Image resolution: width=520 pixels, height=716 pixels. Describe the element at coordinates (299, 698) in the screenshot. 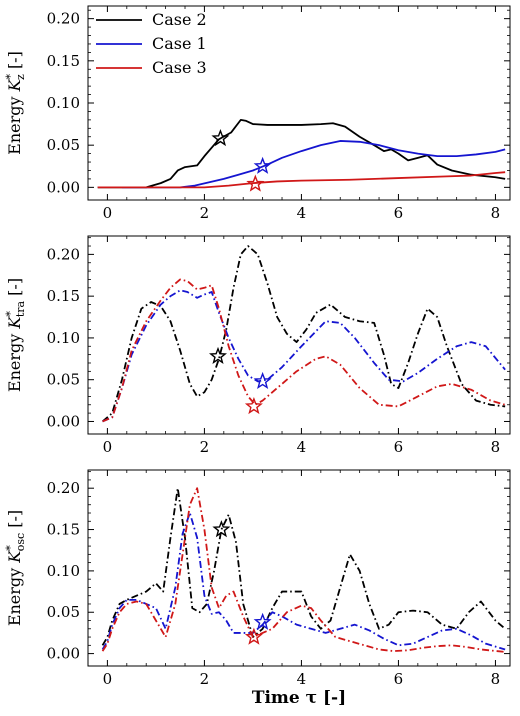

I see `x-axis-label: Time τ [-]` at that location.